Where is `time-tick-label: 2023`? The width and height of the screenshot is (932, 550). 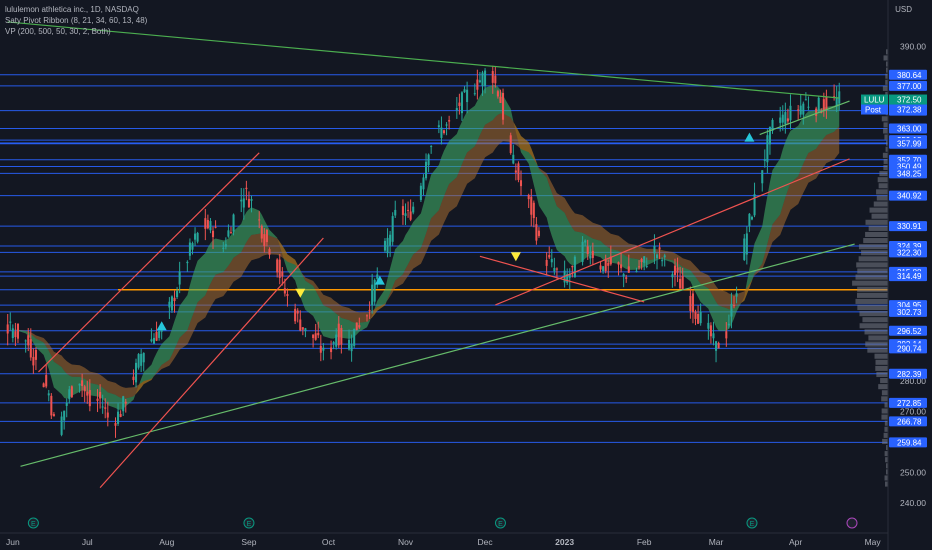 time-tick-label: 2023 is located at coordinates (564, 542).